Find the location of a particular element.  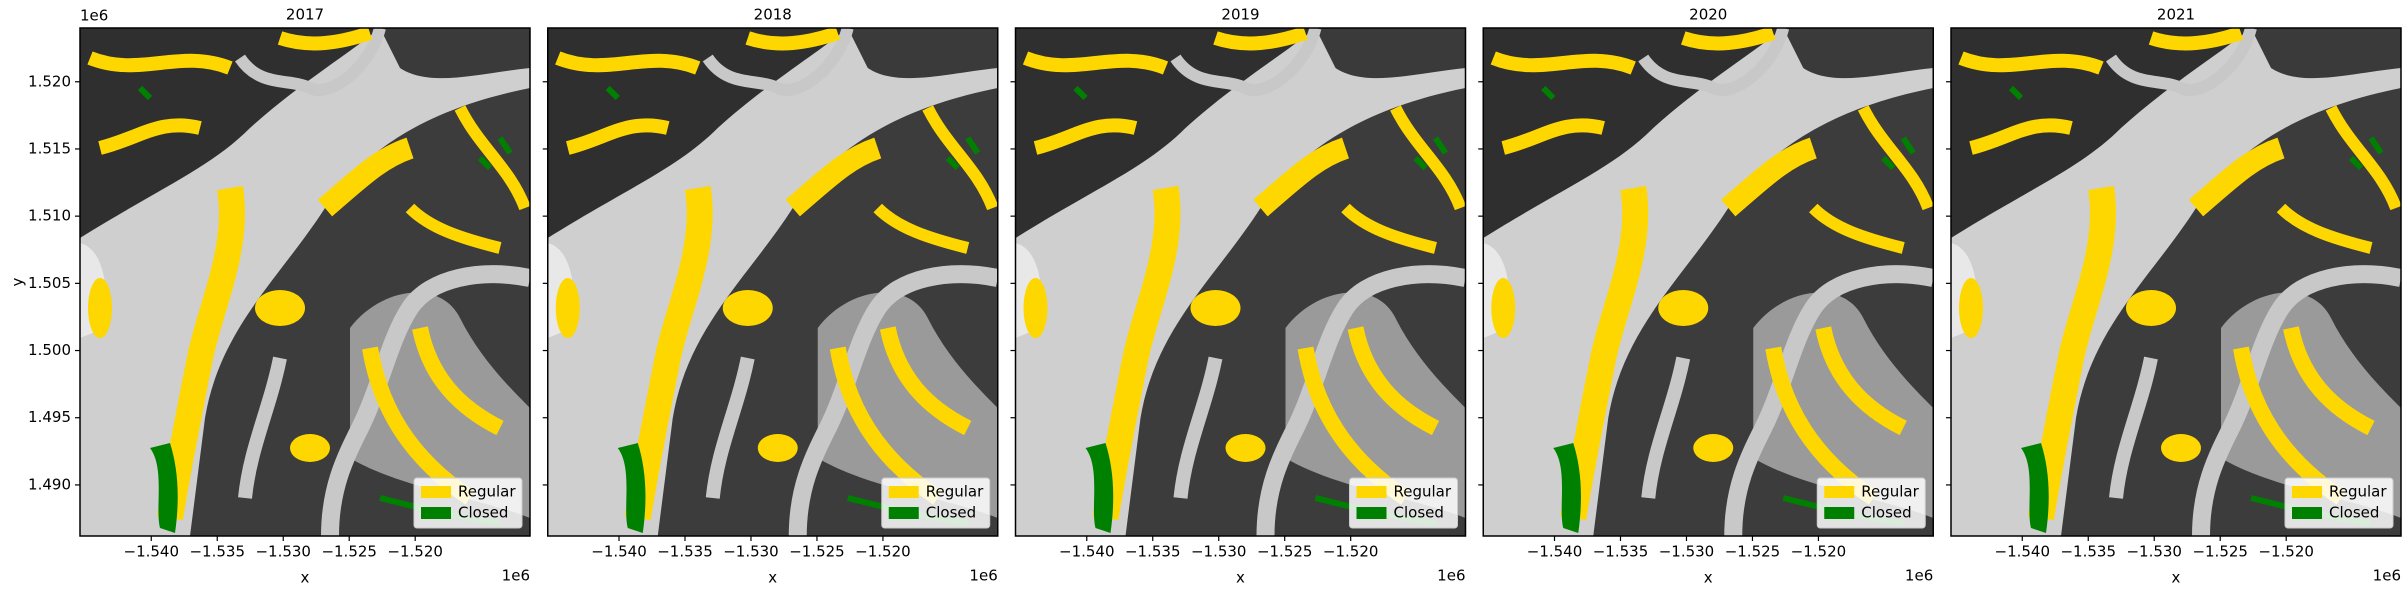

y-tick-label: 1.495 is located at coordinates (49, 417).